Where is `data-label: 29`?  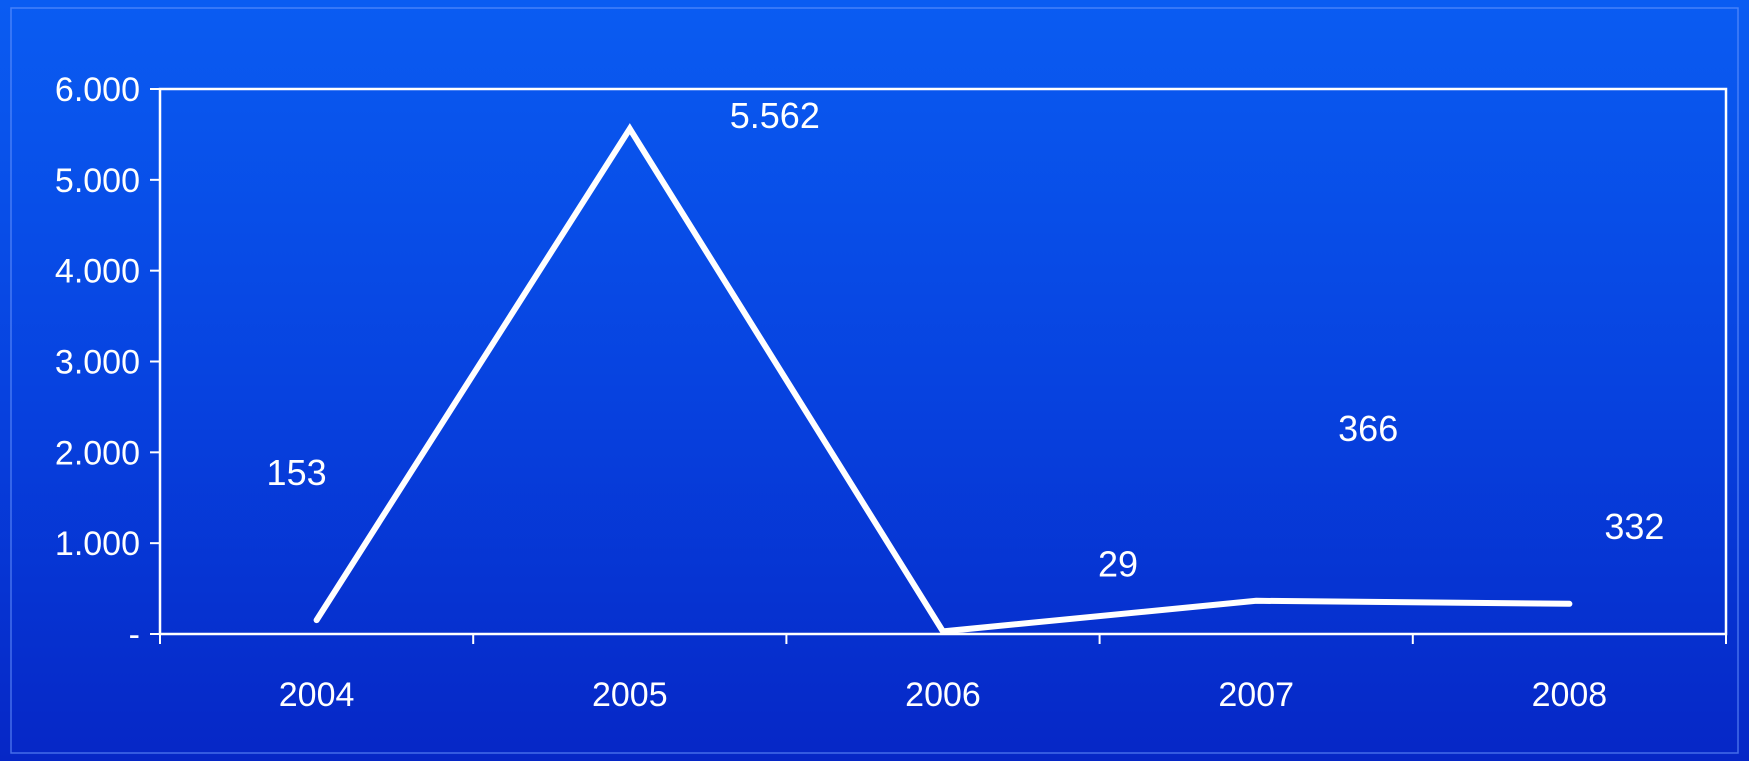 data-label: 29 is located at coordinates (1118, 563).